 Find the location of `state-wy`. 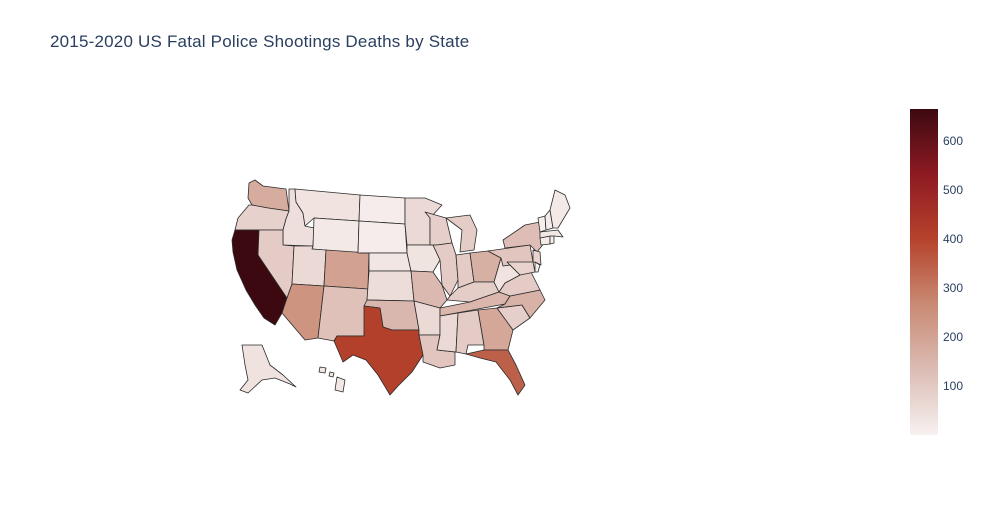

state-wy is located at coordinates (335, 235).